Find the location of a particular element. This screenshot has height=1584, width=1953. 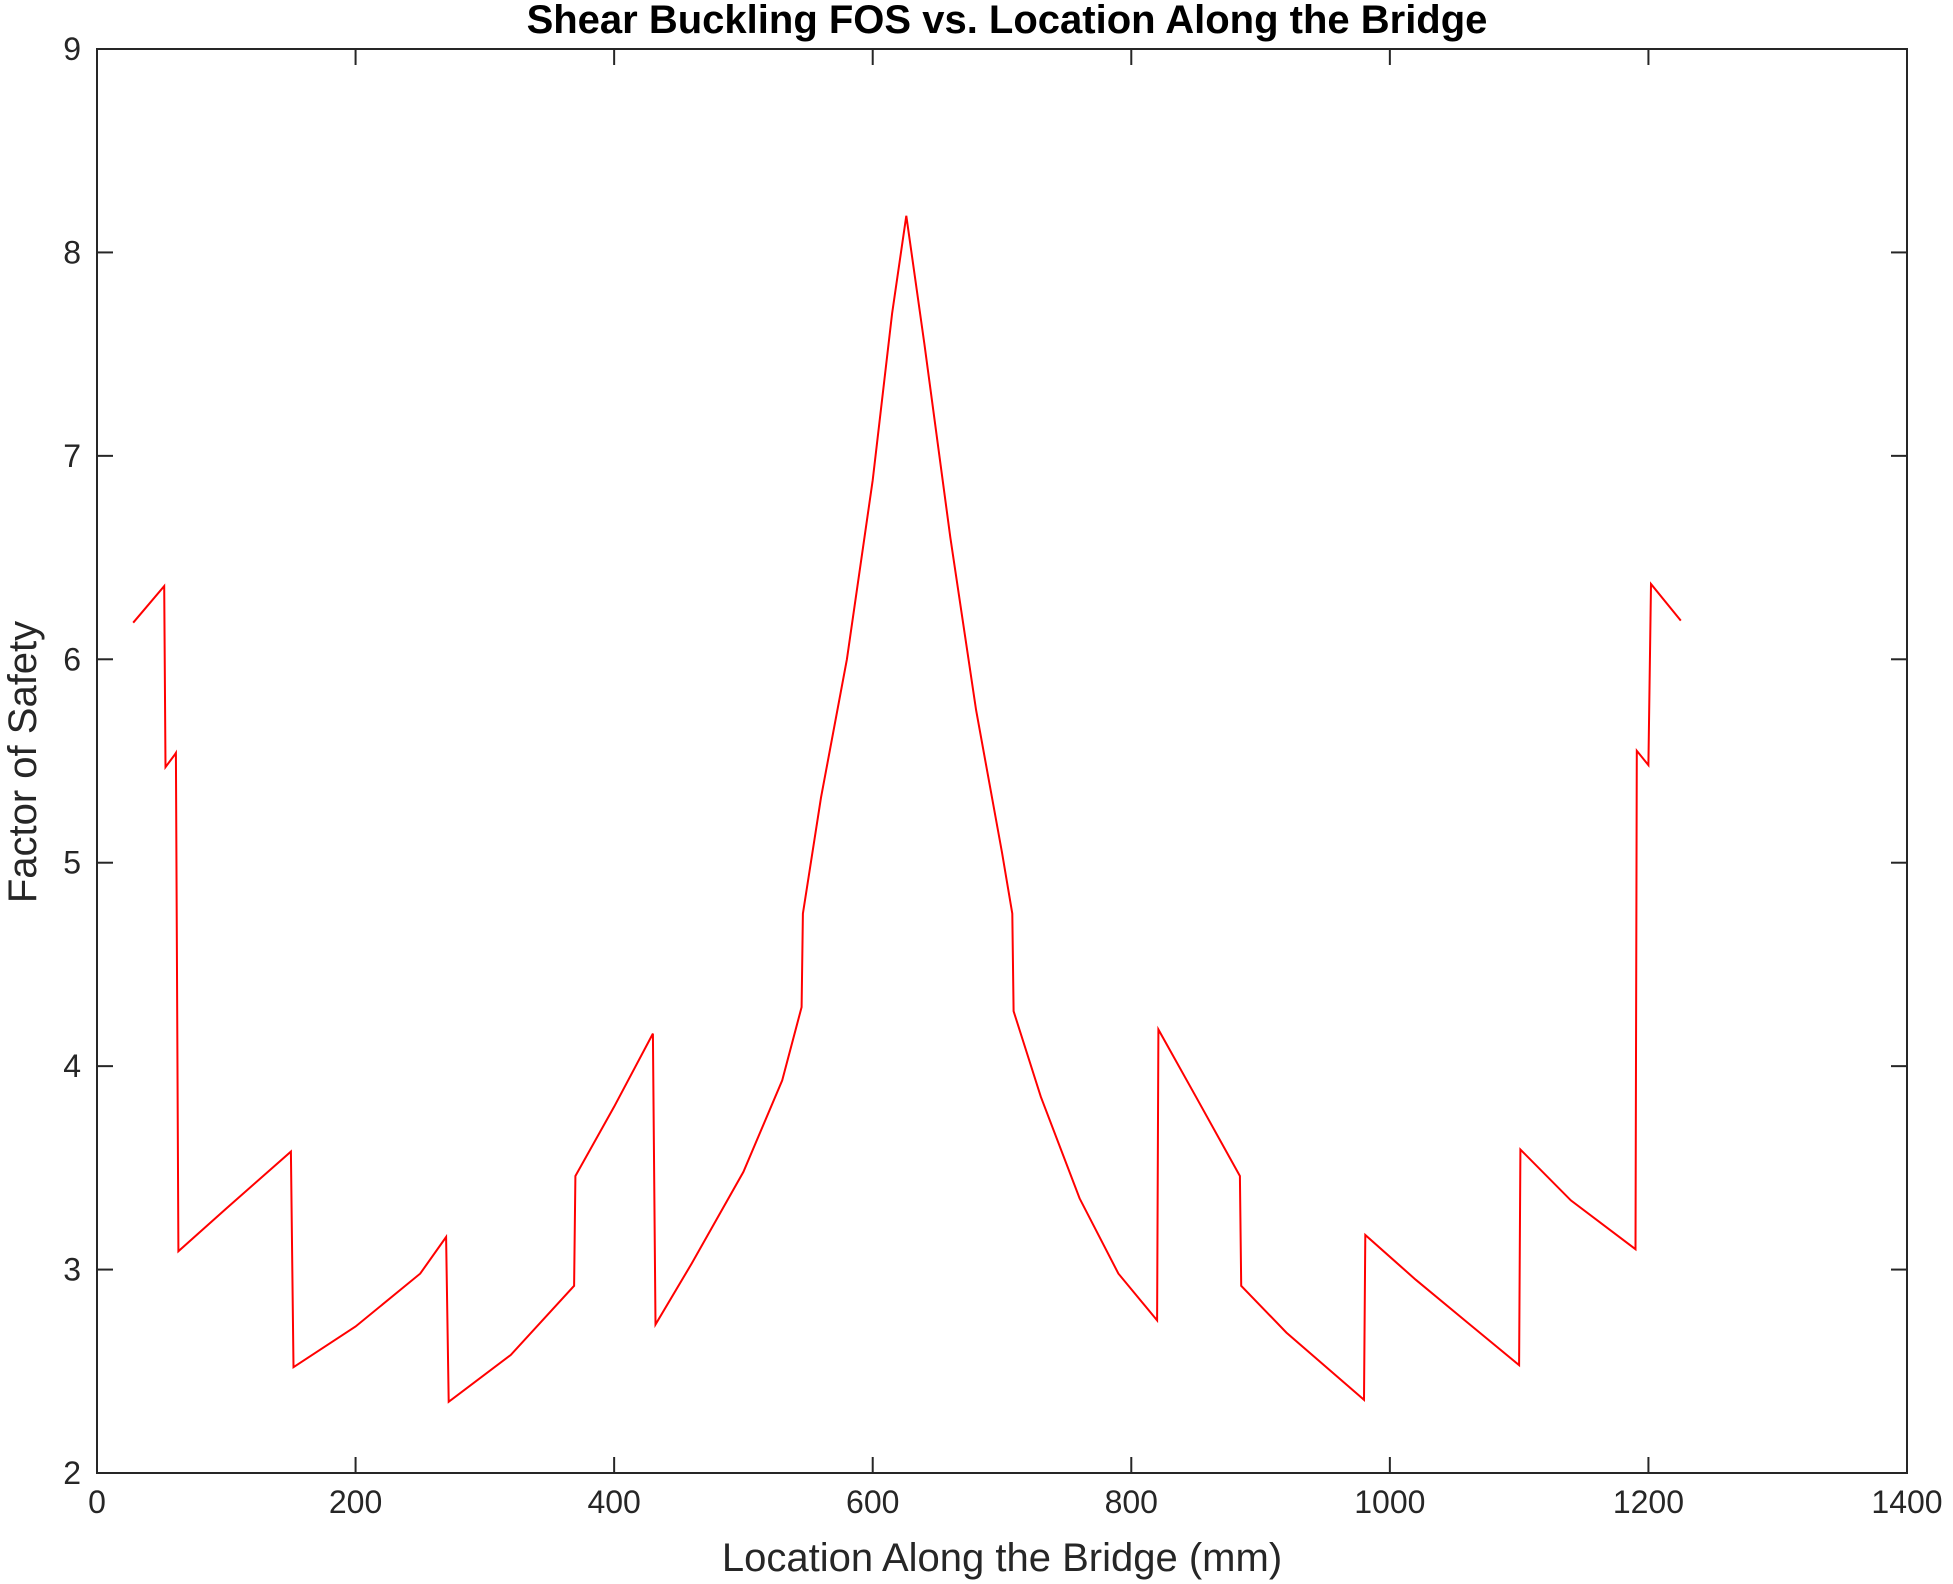

y-tick-label: 6 is located at coordinates (72, 659).